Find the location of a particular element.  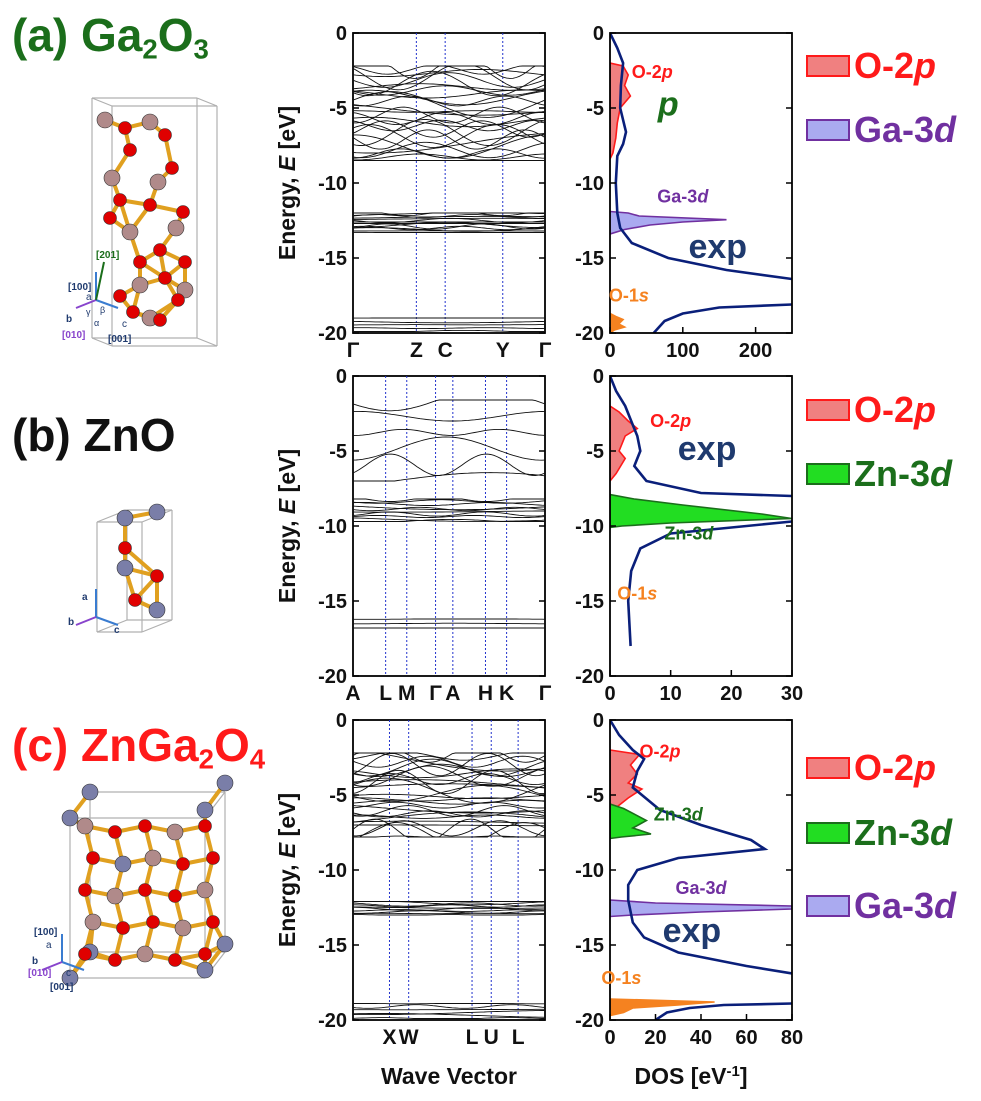

dos-plot: 0 100 200 O-2p p Ga-3d exp O-1s is located at coordinates (698, 197).